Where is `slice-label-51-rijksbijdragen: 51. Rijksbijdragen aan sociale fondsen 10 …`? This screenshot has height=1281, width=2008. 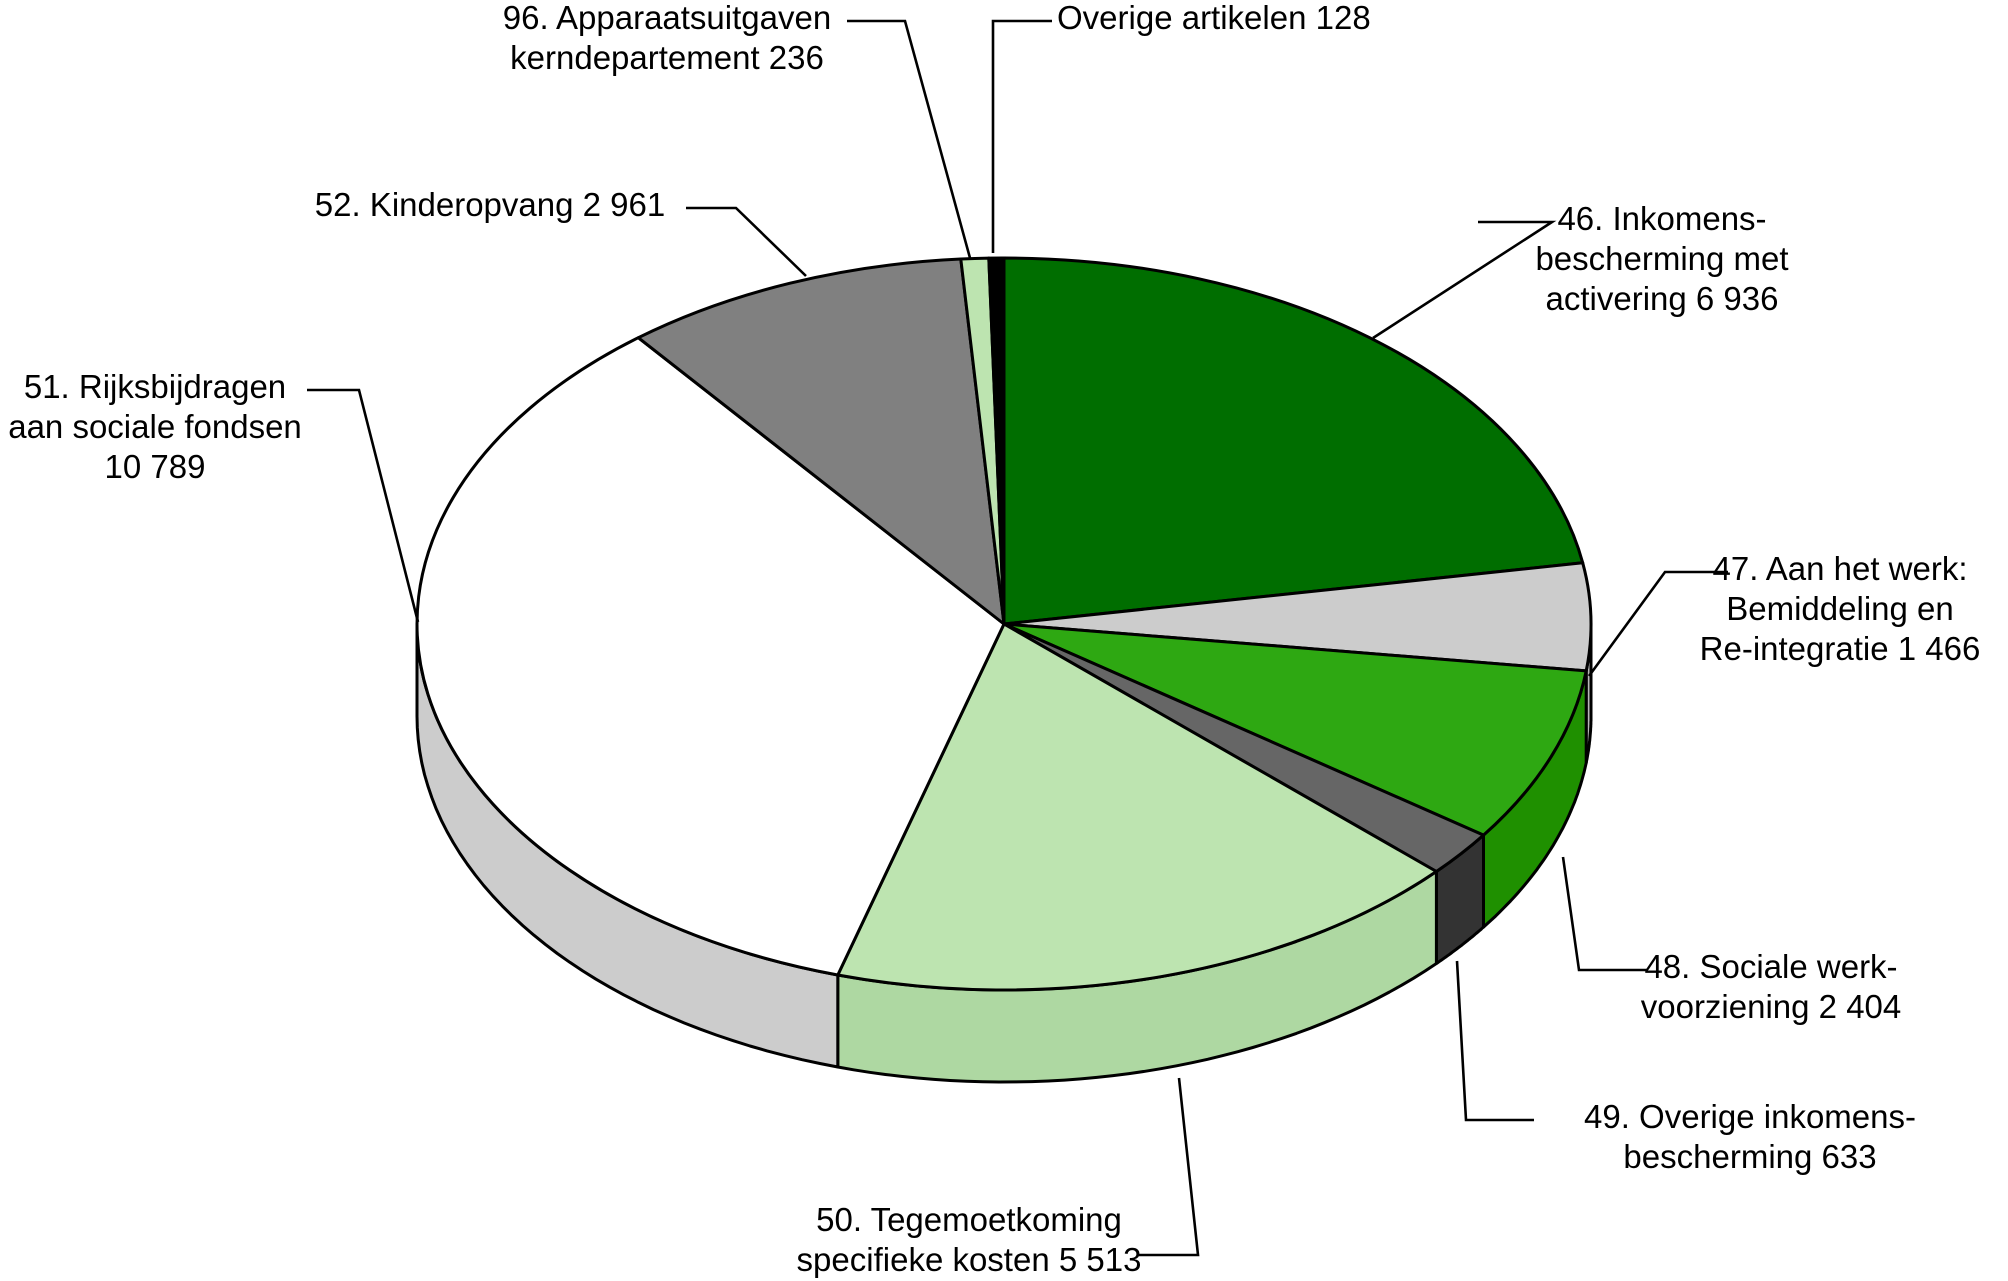
slice-label-51-rijksbijdragen: 51. Rijksbijdragen aan sociale fondsen 10 … is located at coordinates (155, 426).